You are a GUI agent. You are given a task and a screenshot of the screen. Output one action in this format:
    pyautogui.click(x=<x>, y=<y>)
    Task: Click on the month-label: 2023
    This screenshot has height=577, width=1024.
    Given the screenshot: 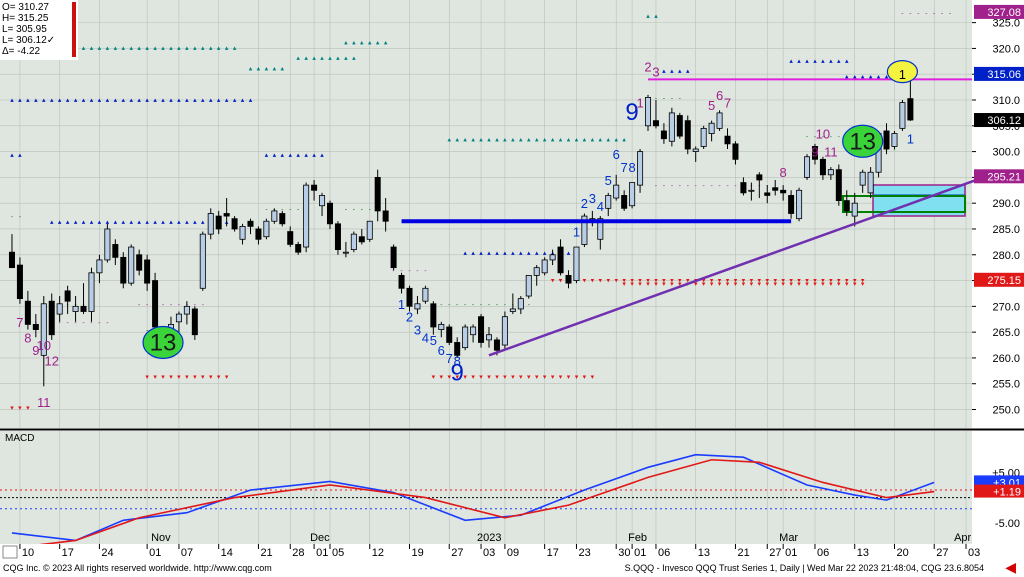 What is the action you would take?
    pyautogui.click(x=489, y=538)
    